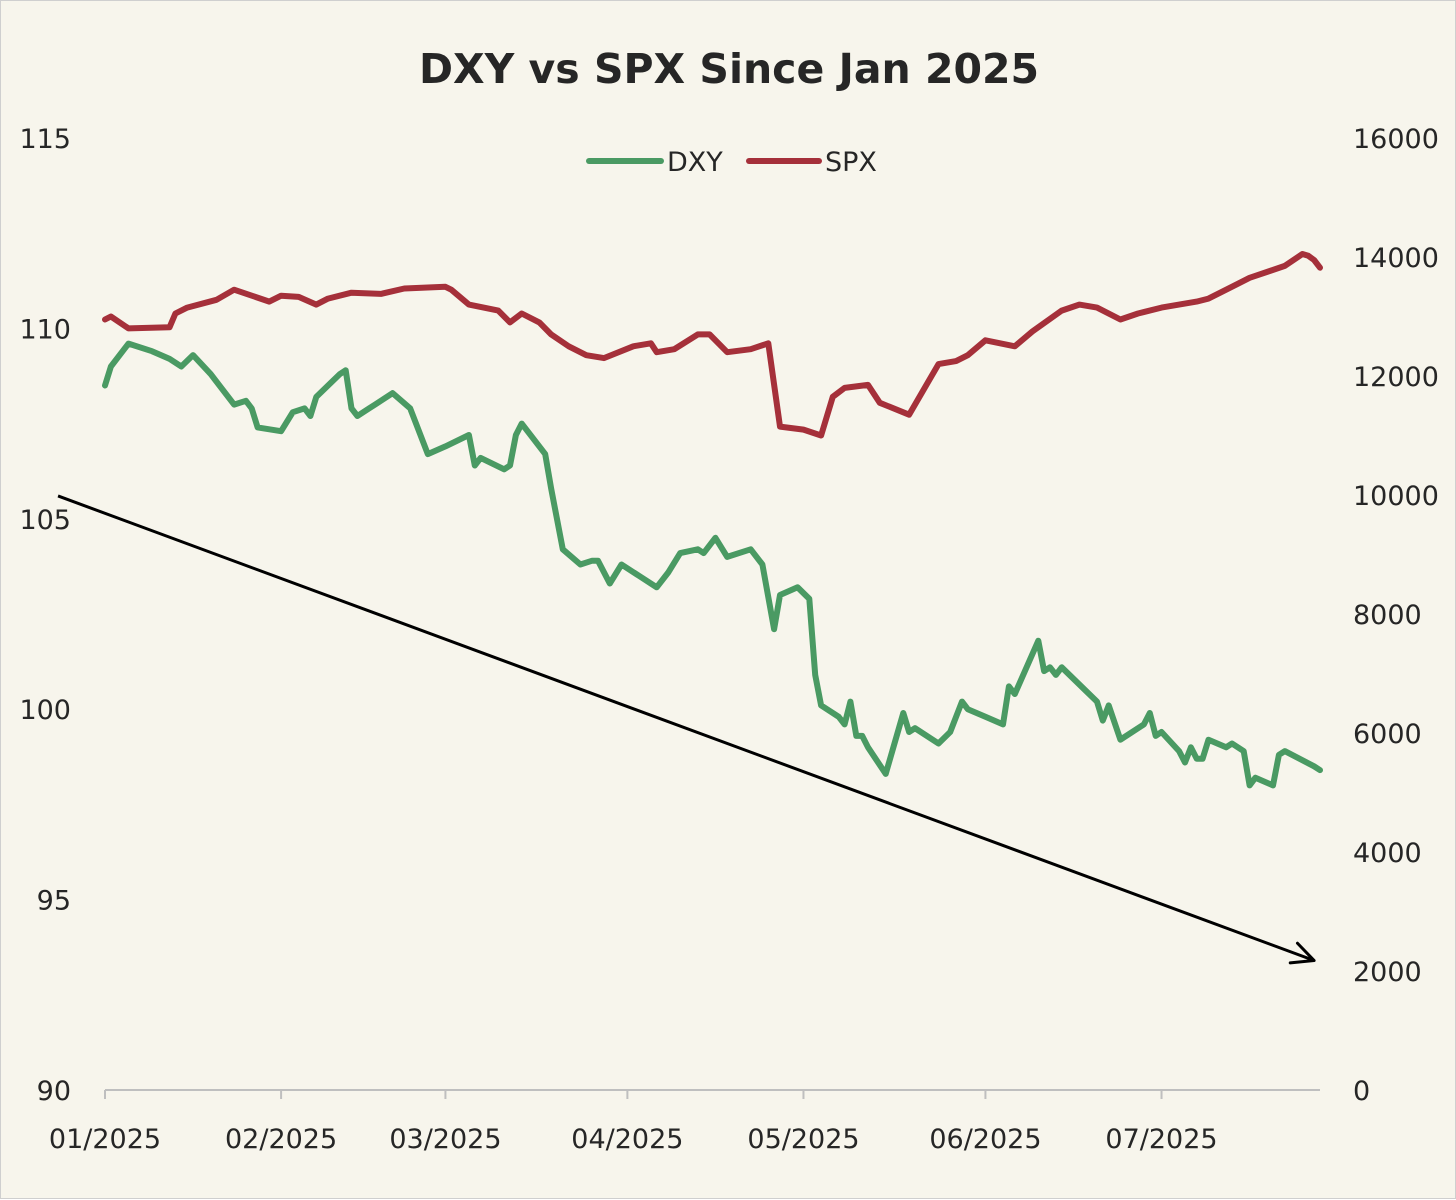 The width and height of the screenshot is (1456, 1200). What do you see at coordinates (45, 139) in the screenshot?
I see `y-left-tick-label: 115` at bounding box center [45, 139].